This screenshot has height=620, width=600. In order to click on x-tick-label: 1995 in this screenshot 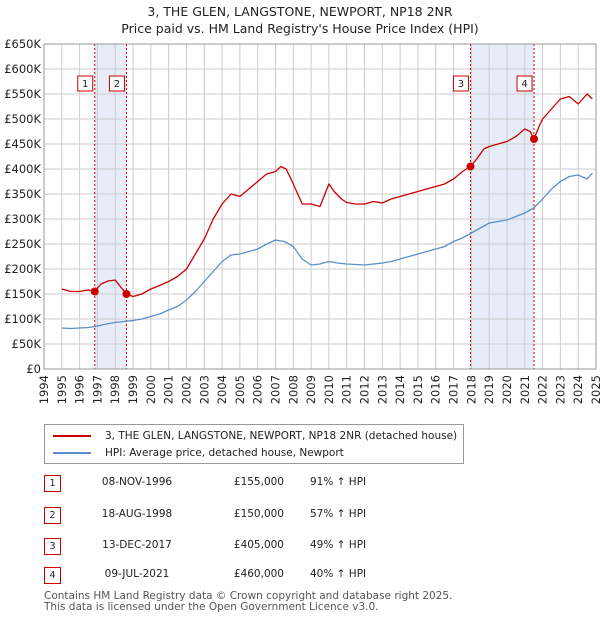, I will do `click(62, 389)`.